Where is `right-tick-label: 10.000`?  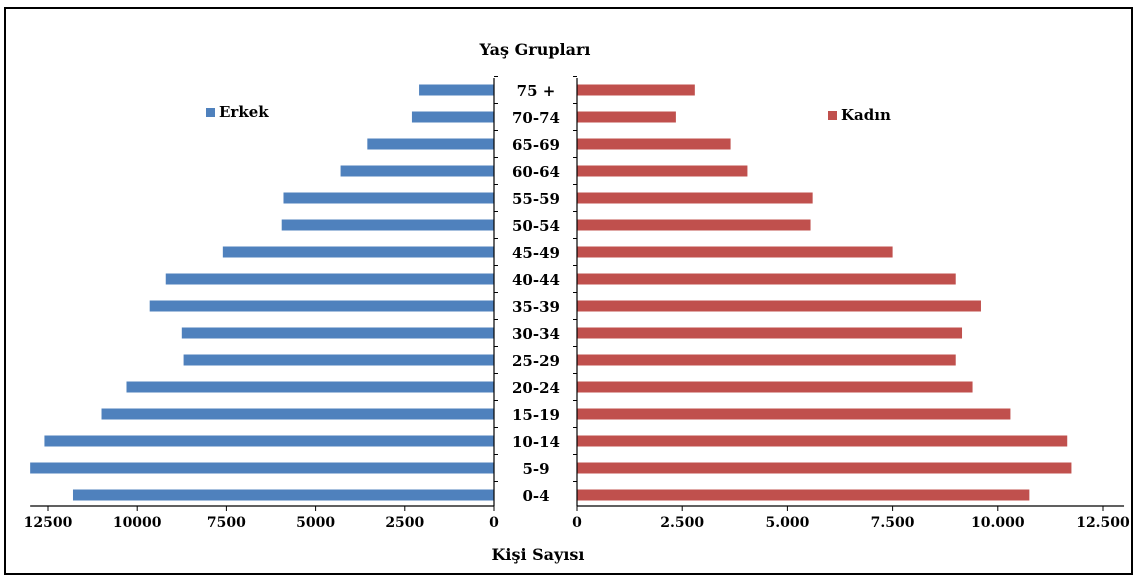 right-tick-label: 10.000 is located at coordinates (998, 523).